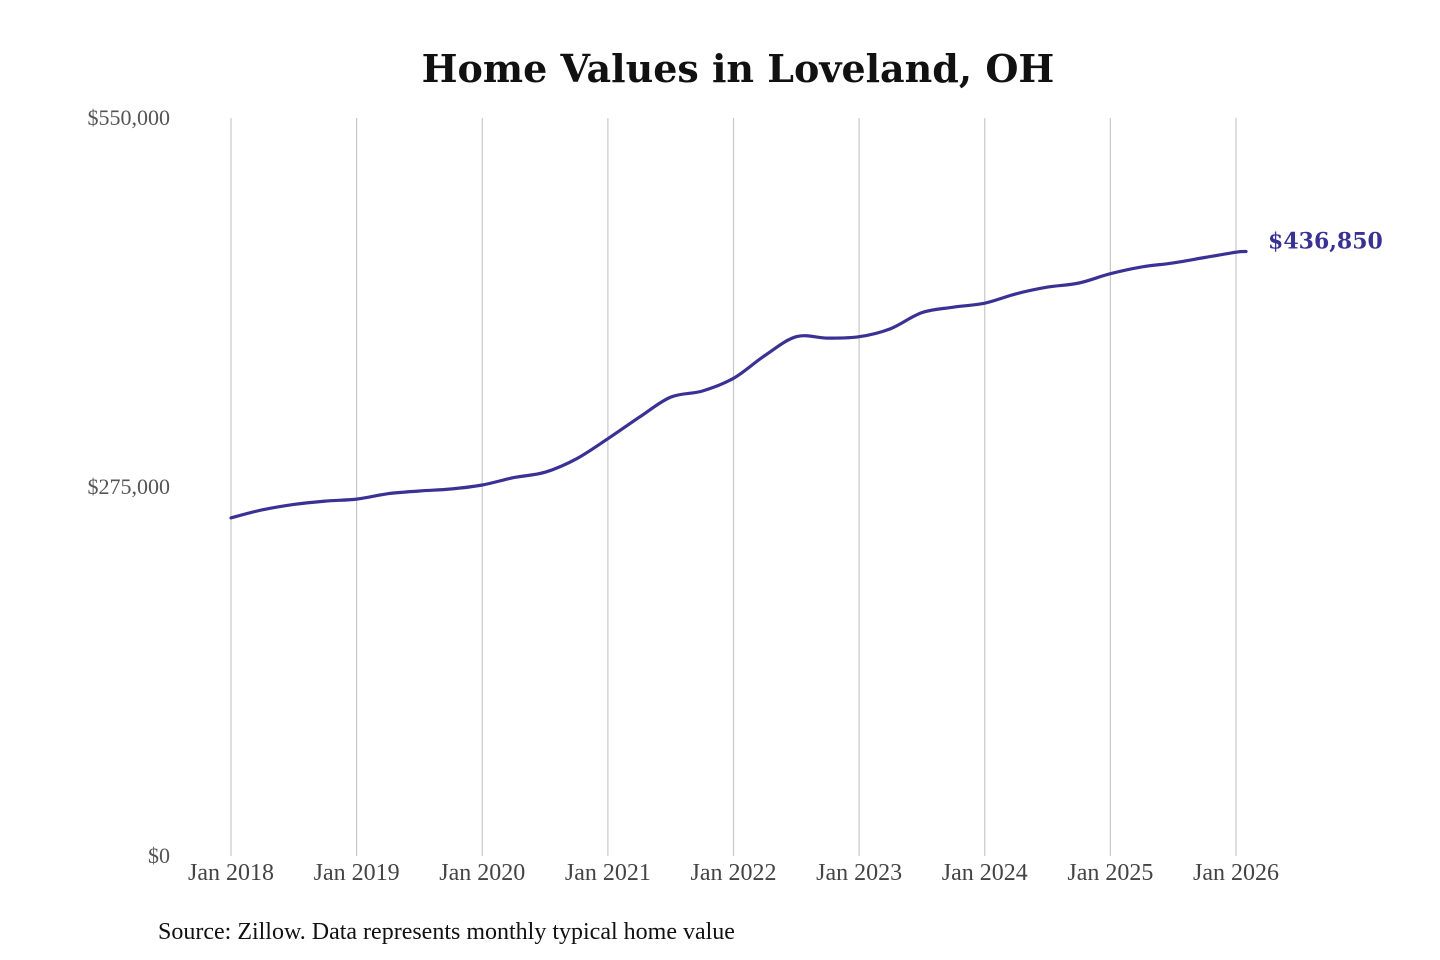  Describe the element at coordinates (1236, 873) in the screenshot. I see `x-tick-label: Jan 2026` at that location.